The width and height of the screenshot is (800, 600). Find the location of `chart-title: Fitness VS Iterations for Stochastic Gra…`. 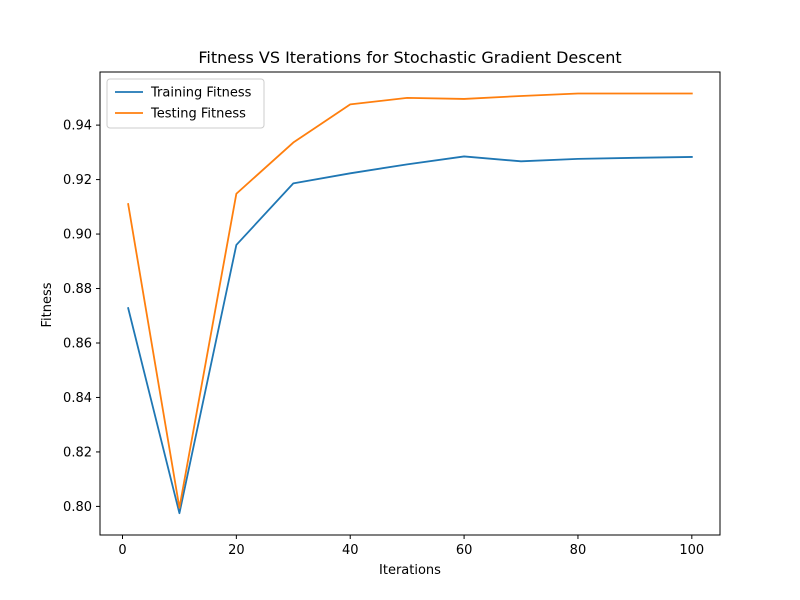

chart-title: Fitness VS Iterations for Stochastic Gra… is located at coordinates (409, 57).